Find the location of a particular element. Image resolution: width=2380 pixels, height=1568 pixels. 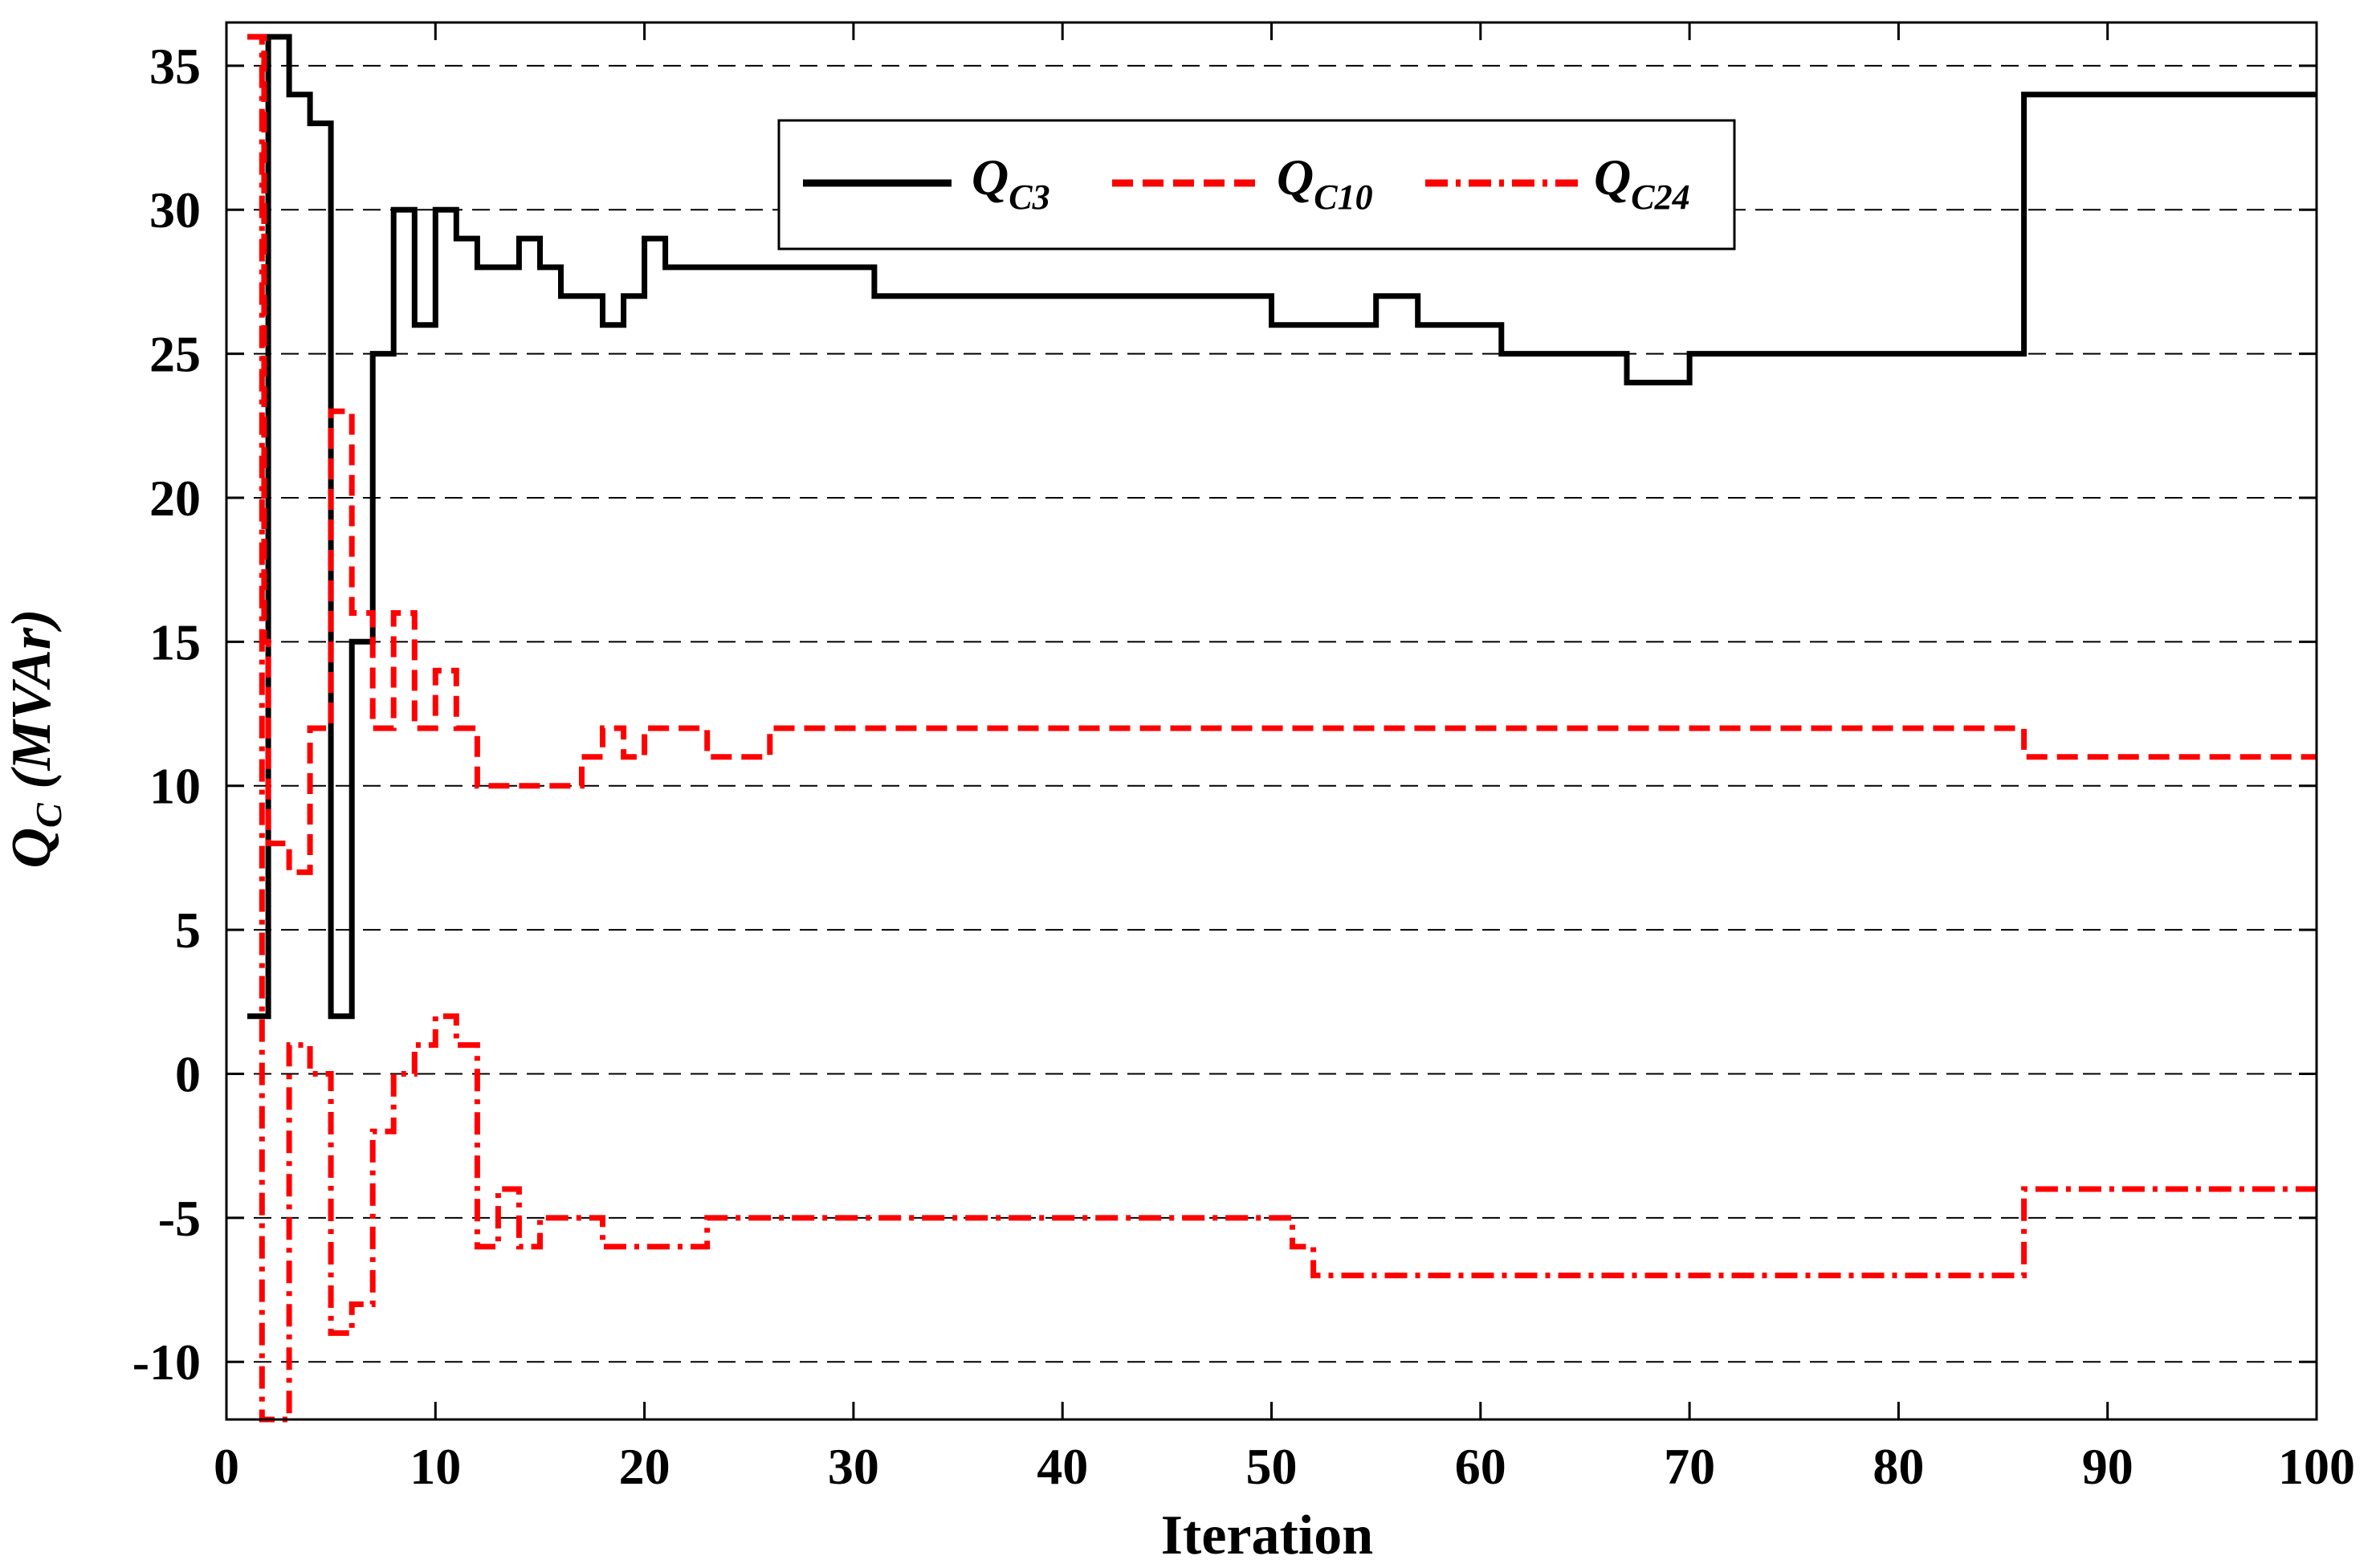

y-axis-title-q: Q is located at coordinates (32, 848).